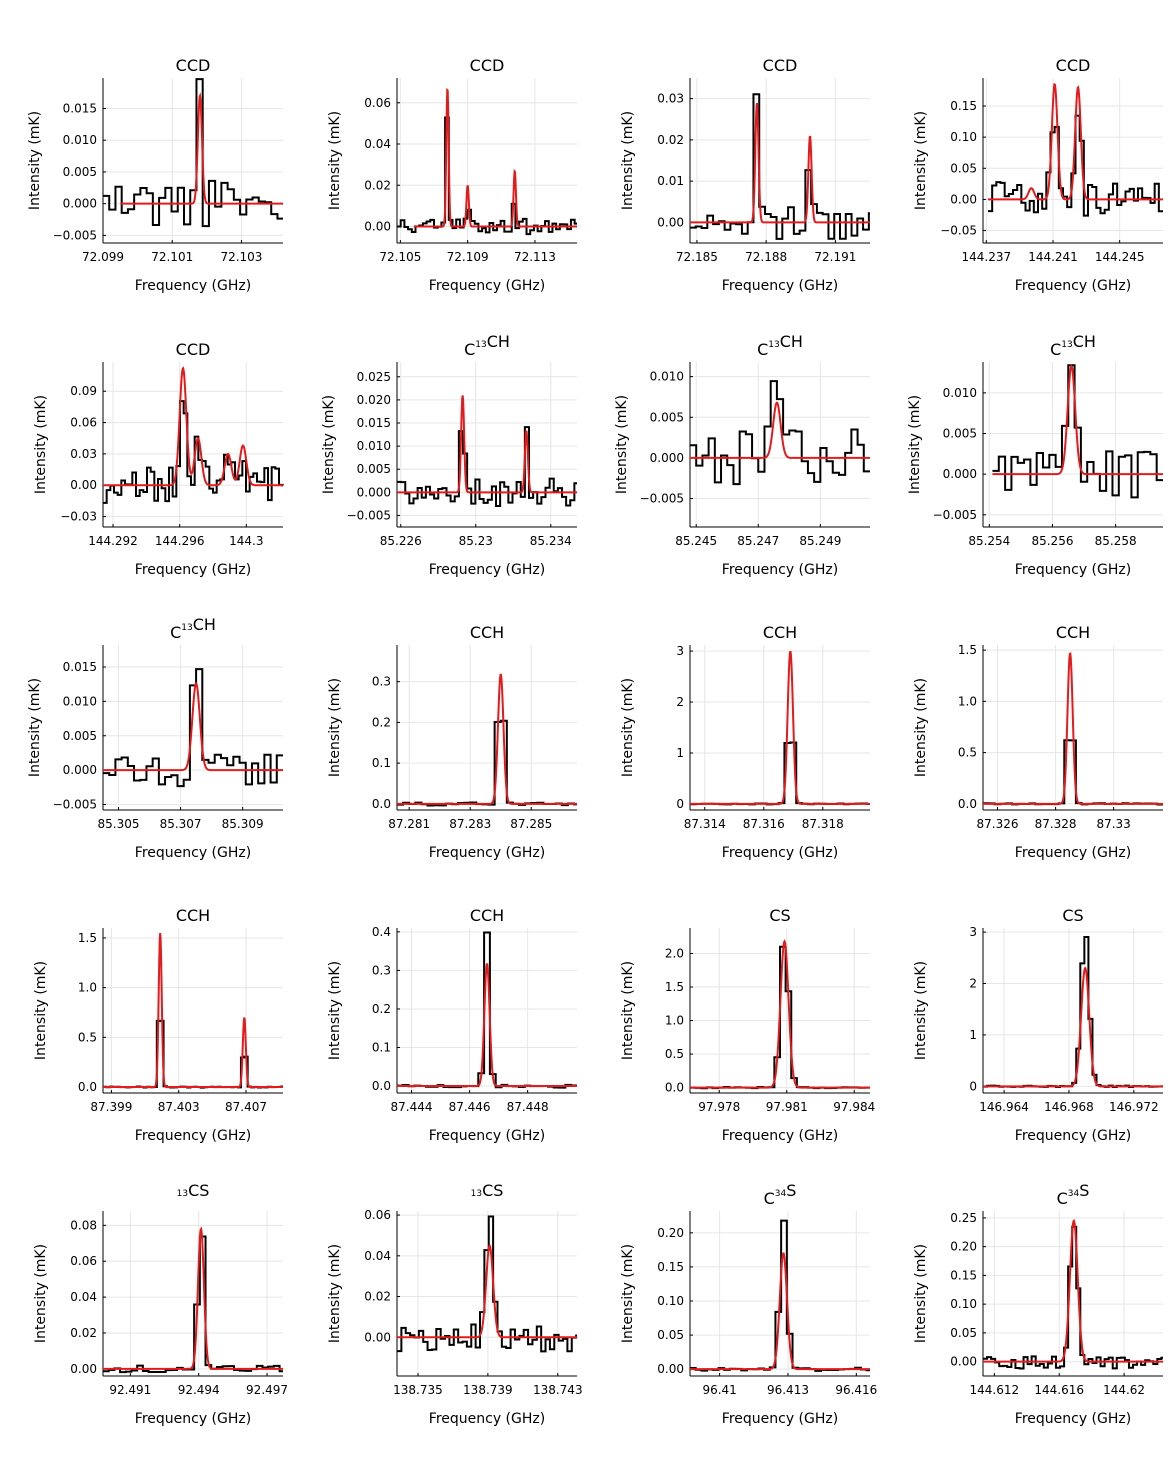  What do you see at coordinates (531, 824) in the screenshot?
I see `x-tick-label: 87.285` at bounding box center [531, 824].